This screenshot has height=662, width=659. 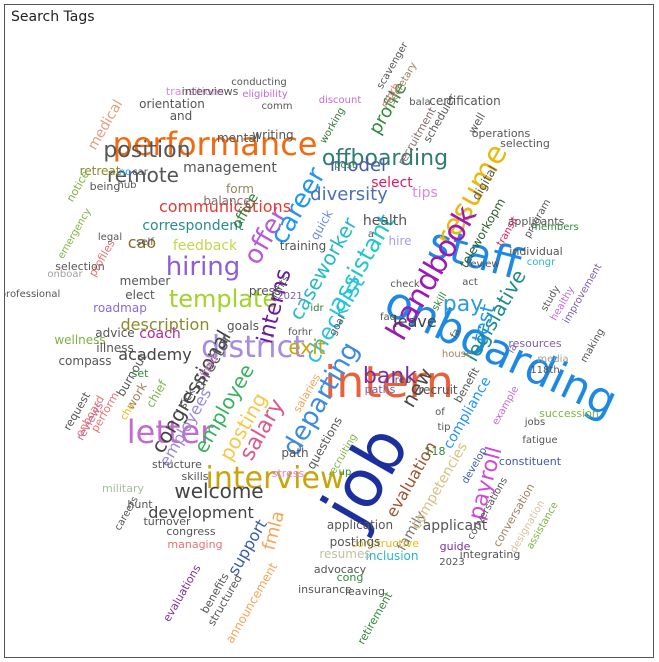 I want to click on word-cloud-word: leave, so click(x=414, y=321).